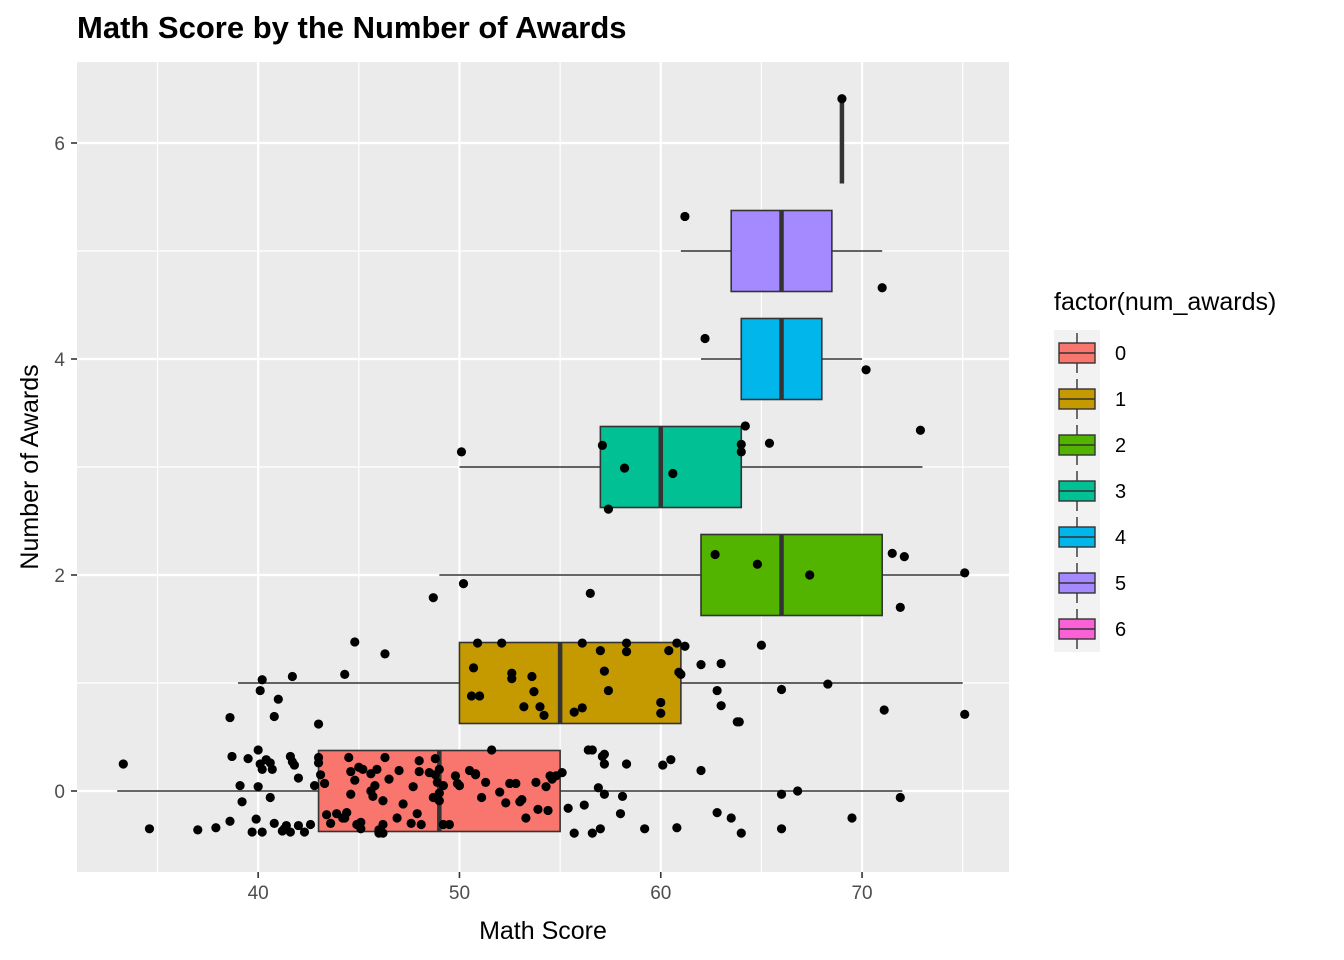 This screenshot has height=960, width=1344. What do you see at coordinates (1120, 400) in the screenshot?
I see `legend-label-1: 1` at bounding box center [1120, 400].